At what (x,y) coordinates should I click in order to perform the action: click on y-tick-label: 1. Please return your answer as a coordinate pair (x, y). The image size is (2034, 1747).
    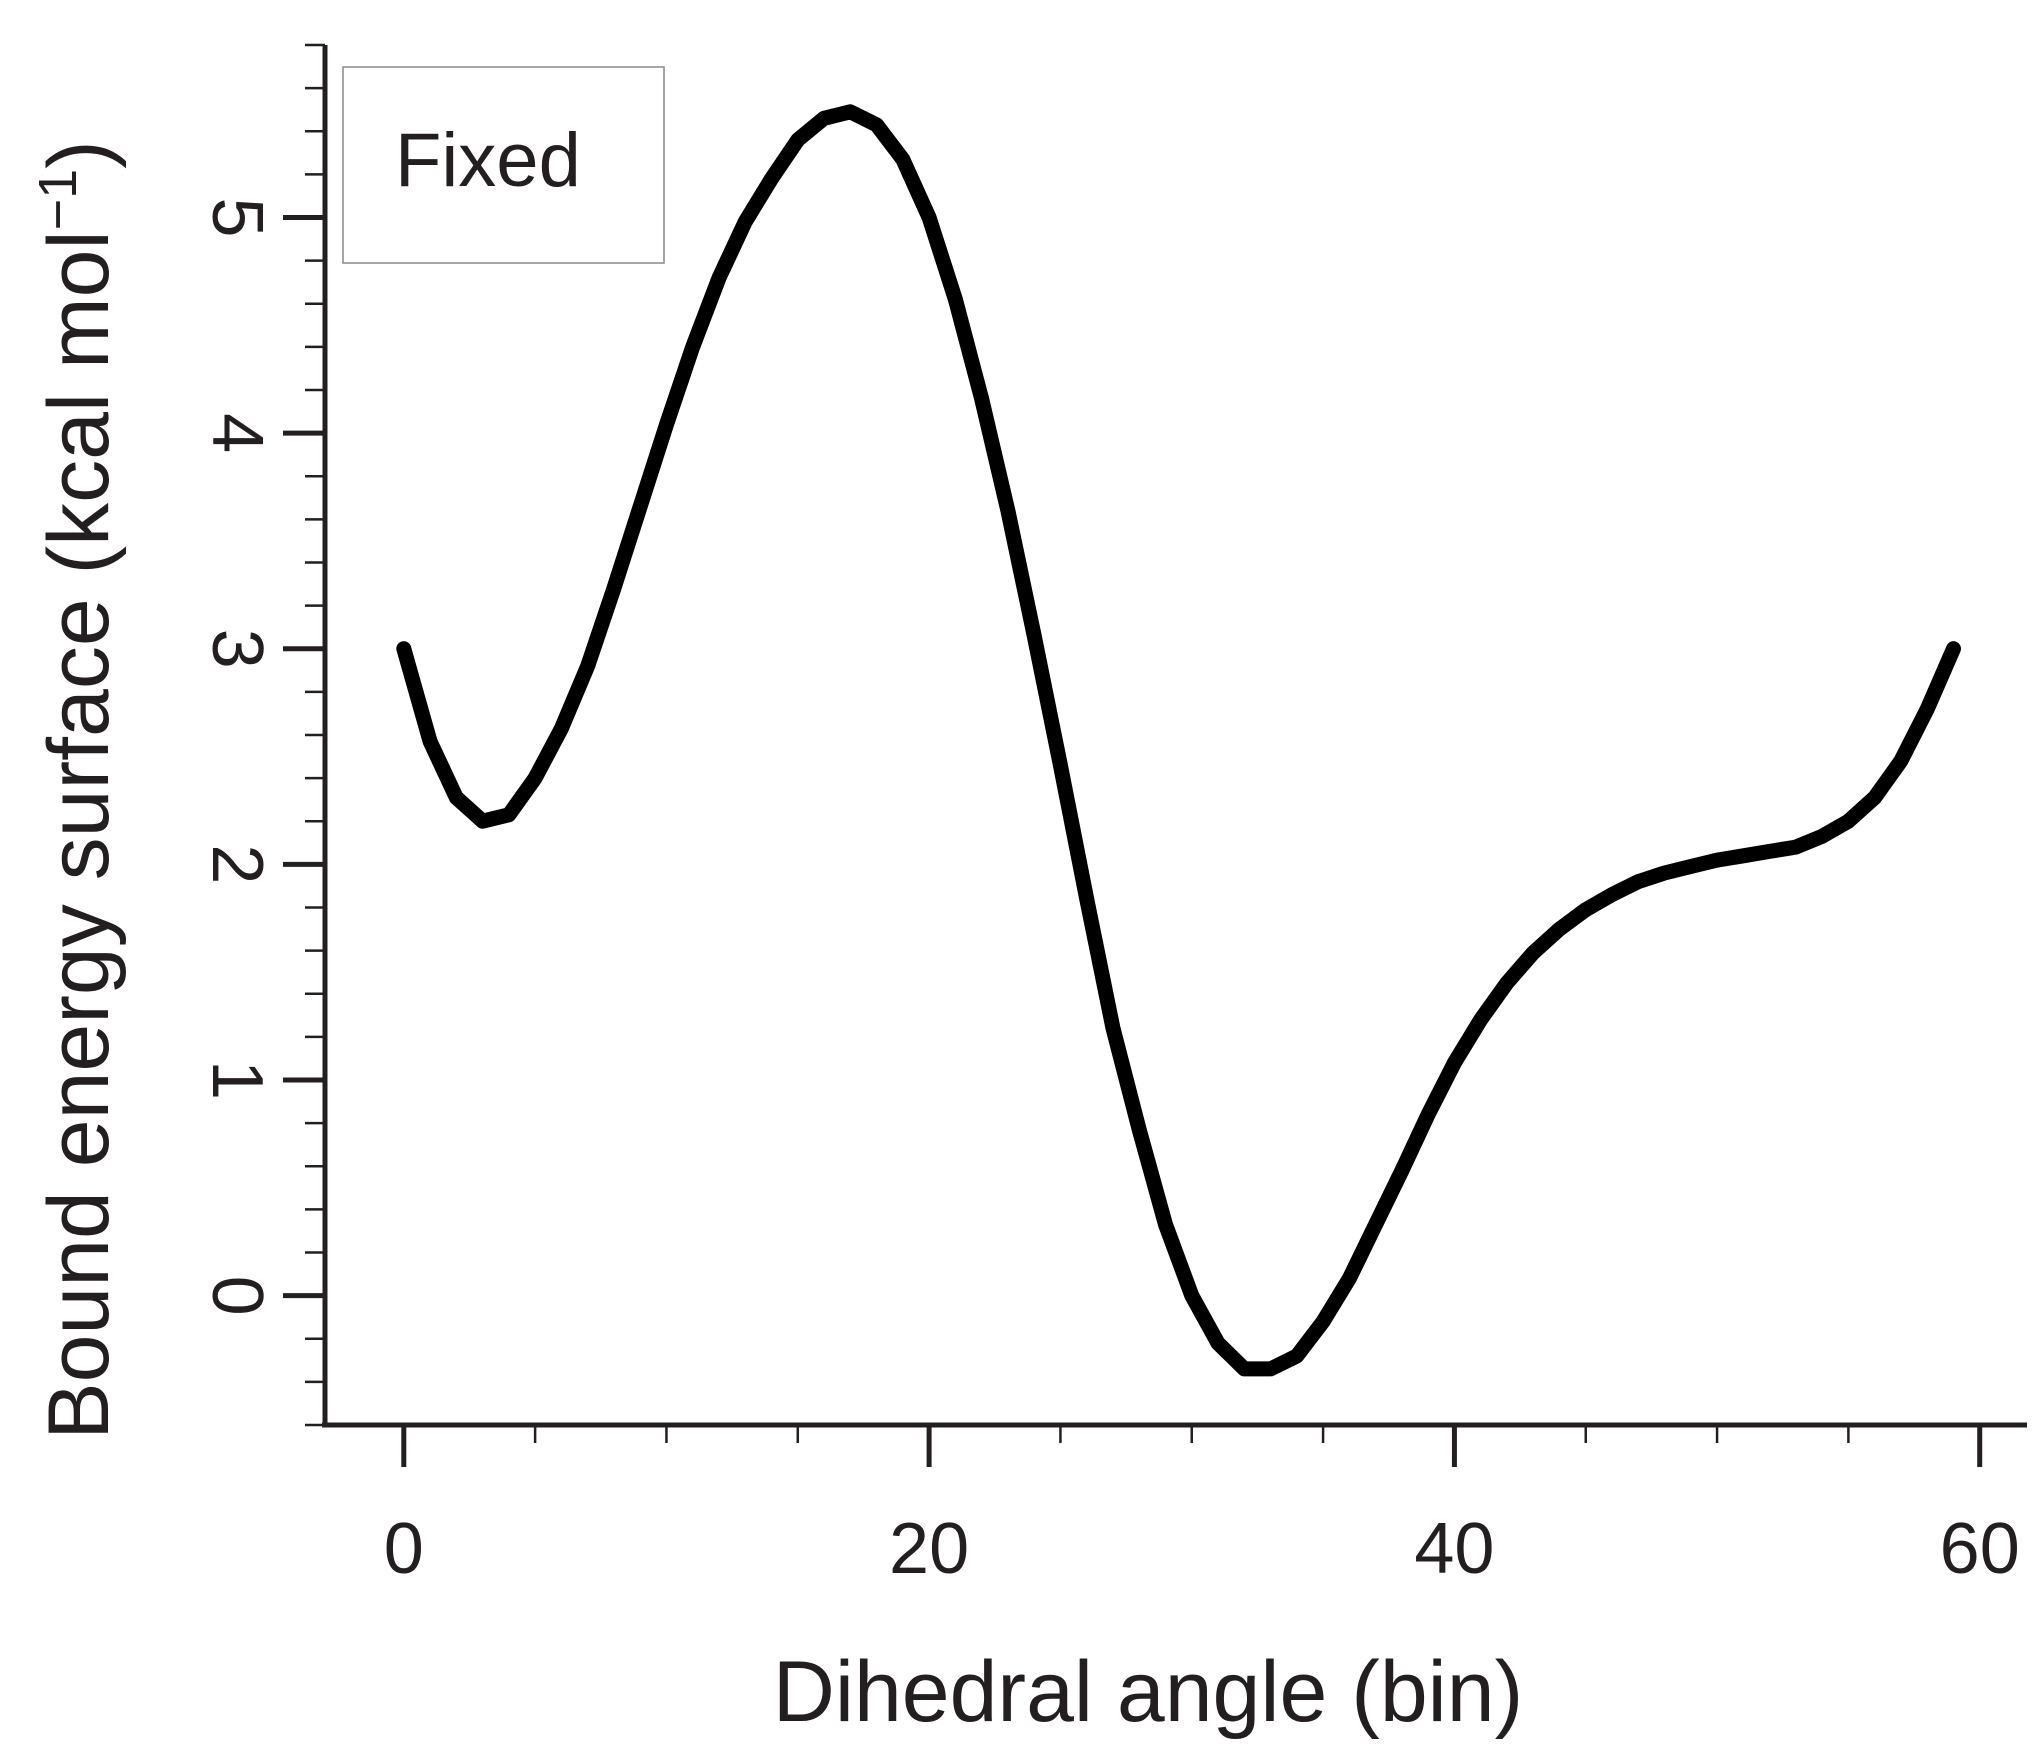
    Looking at the image, I should click on (237, 1080).